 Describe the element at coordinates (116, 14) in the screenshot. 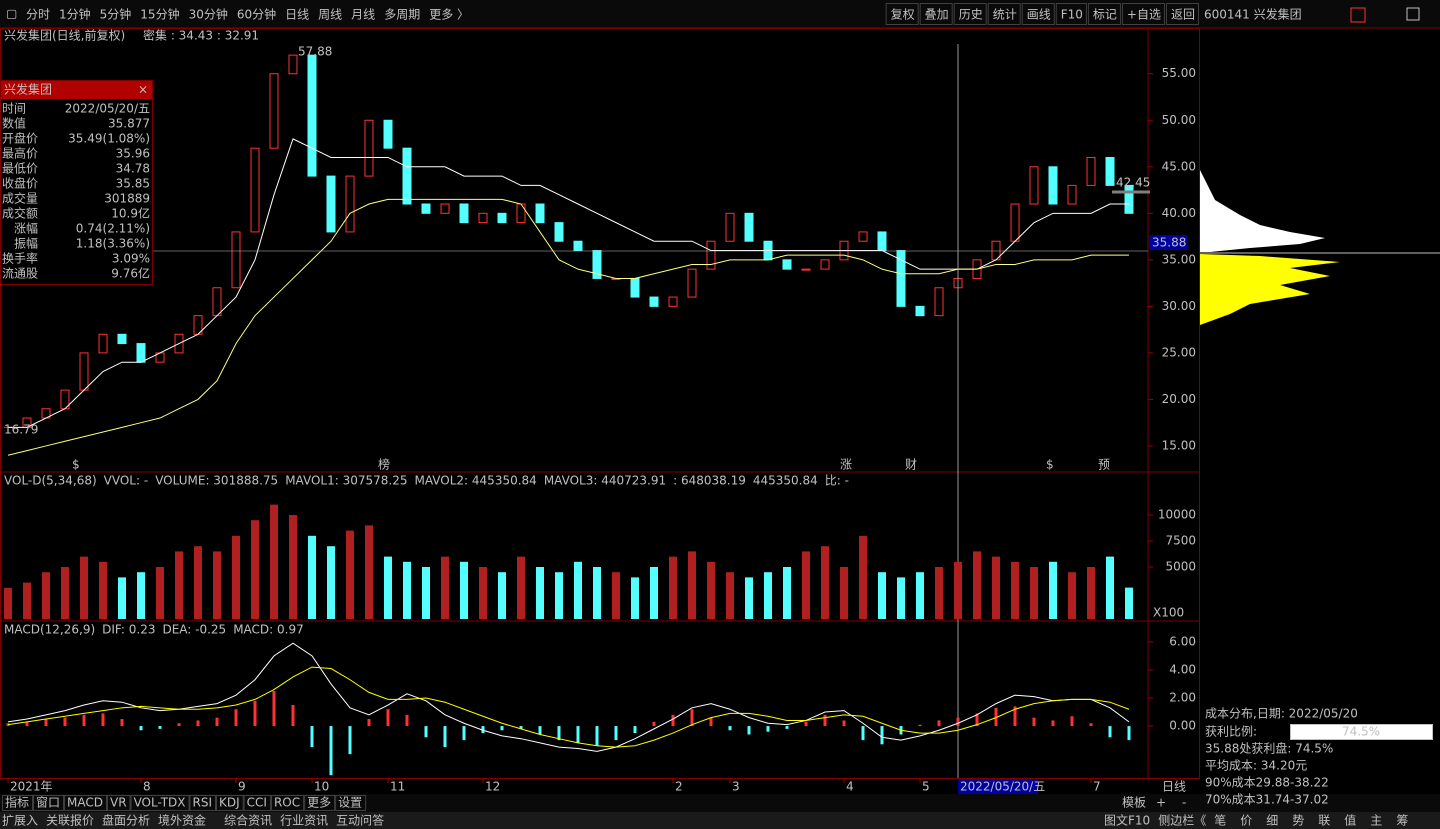

I see `period-tab: 5分钟` at that location.